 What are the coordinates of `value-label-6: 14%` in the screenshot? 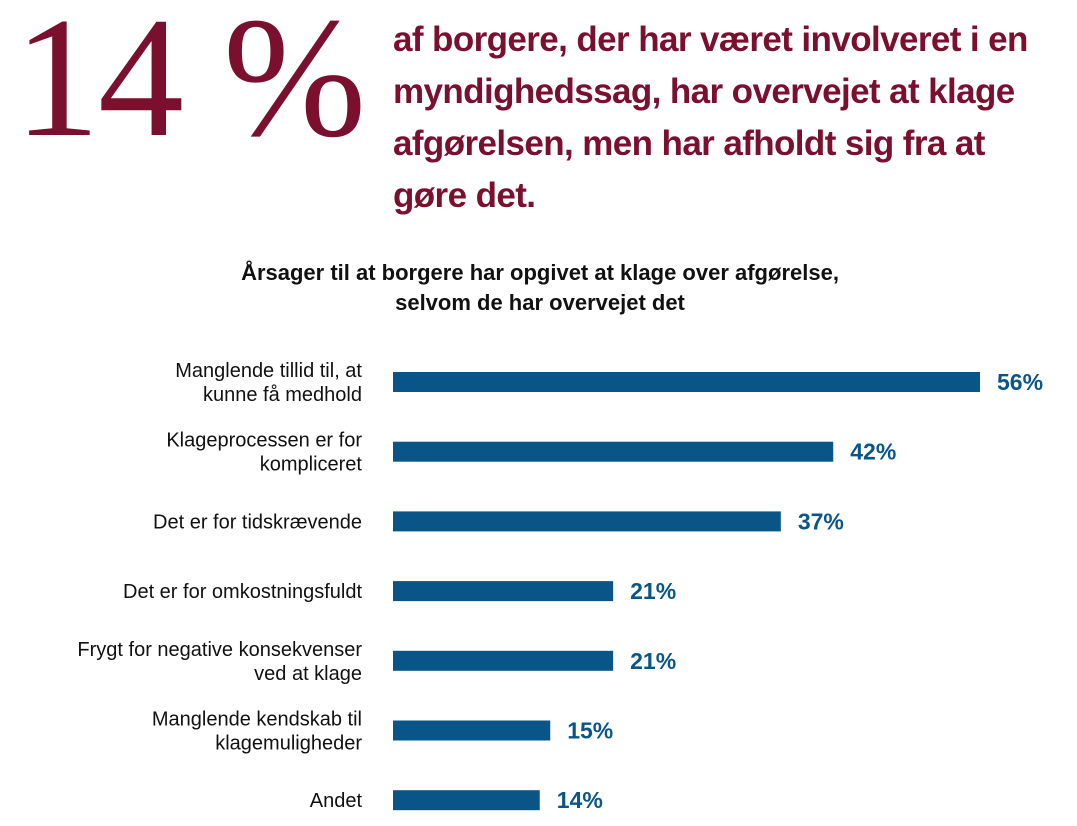 It's located at (580, 800).